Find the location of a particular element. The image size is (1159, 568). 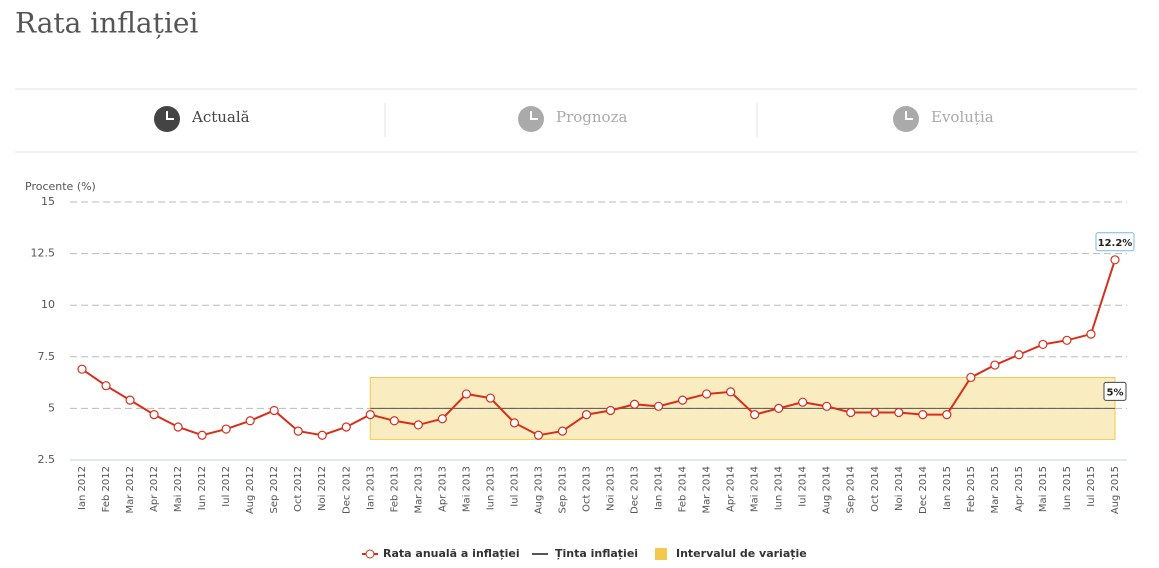

y-tick-label: 7.5 is located at coordinates (47, 356).